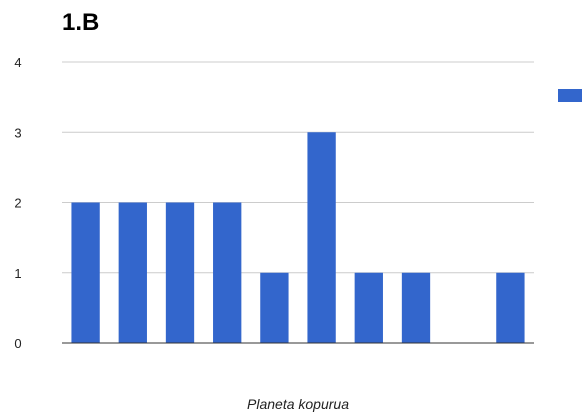 The height and width of the screenshot is (414, 583). I want to click on x-axis-title: Planeta kopurua, so click(298, 404).